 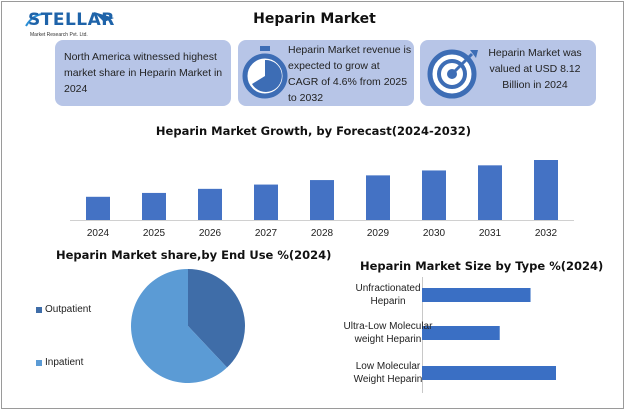 What do you see at coordinates (434, 195) in the screenshot?
I see `bar-2030` at bounding box center [434, 195].